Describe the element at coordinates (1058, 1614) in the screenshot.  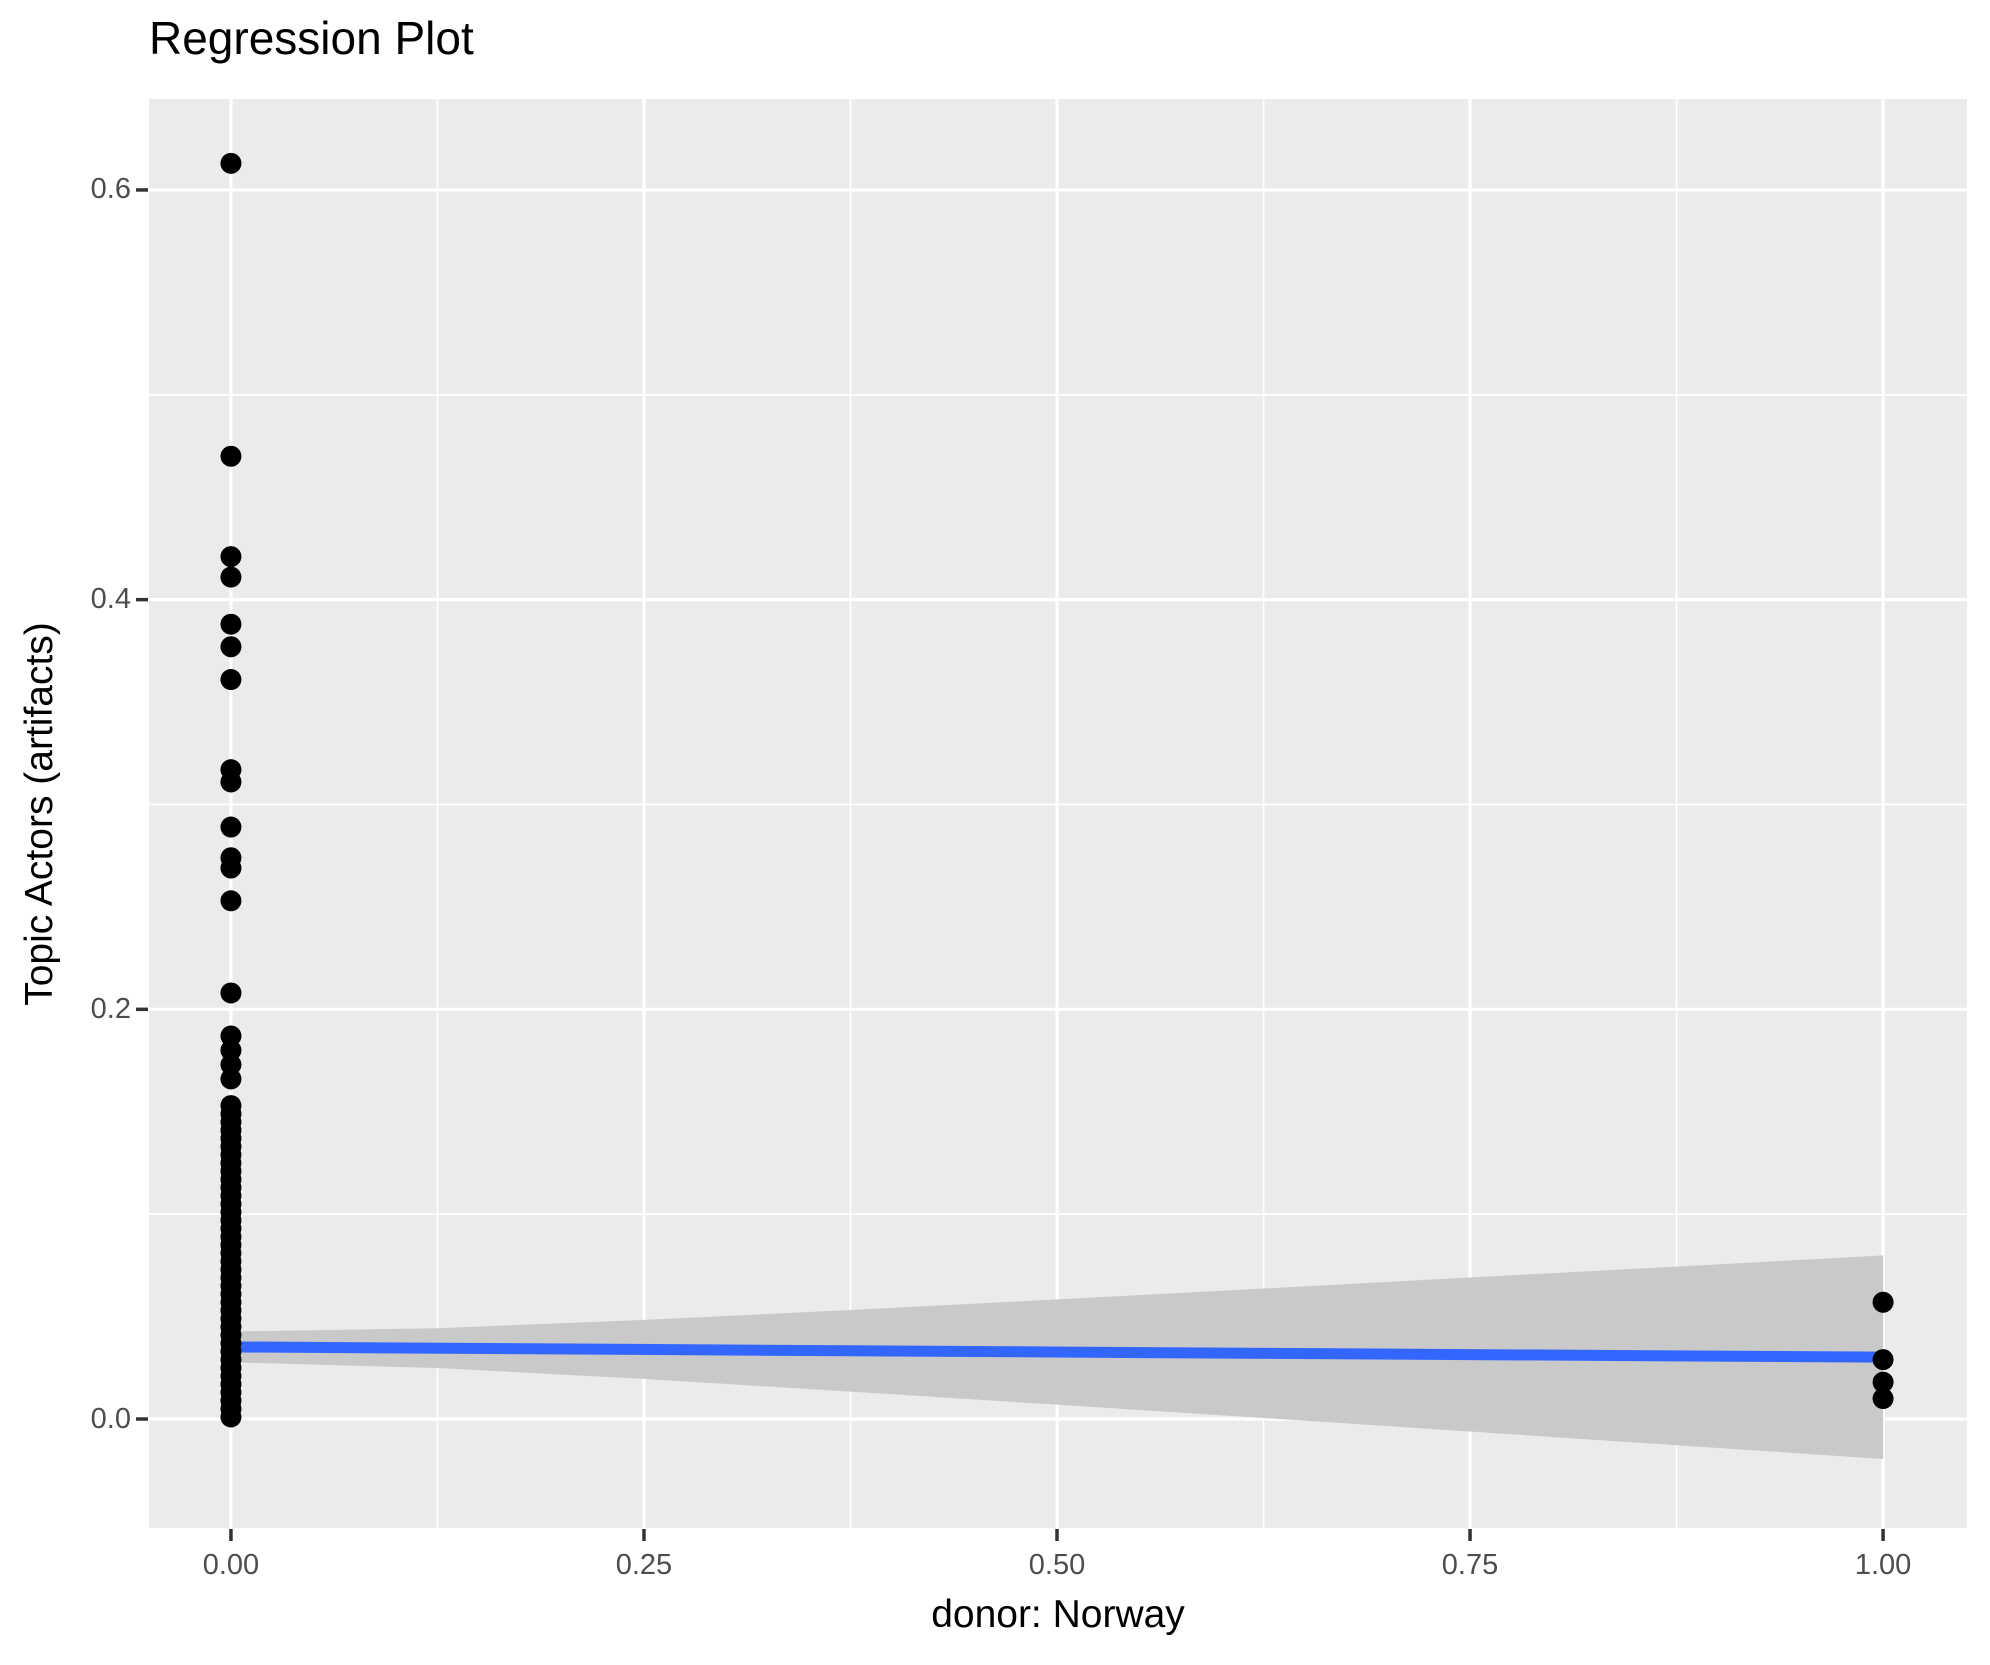
I see `x-axis-title: donor: Norway` at that location.